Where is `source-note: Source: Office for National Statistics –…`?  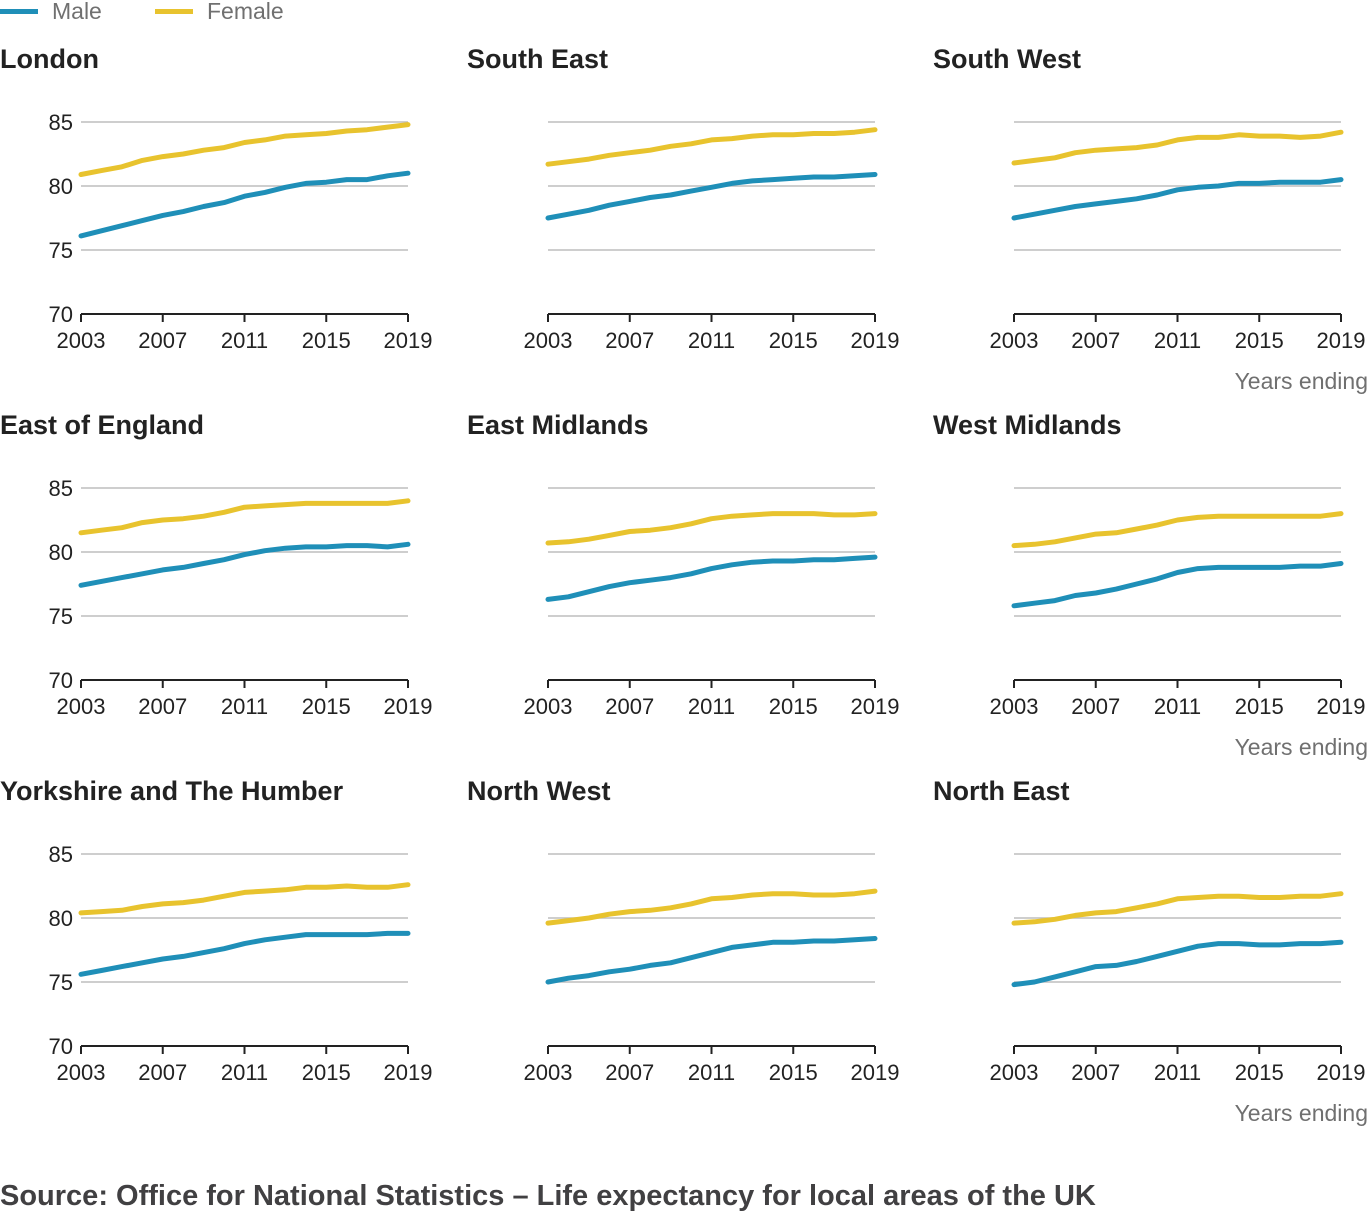 source-note: Source: Office for National Statistics –… is located at coordinates (548, 1196).